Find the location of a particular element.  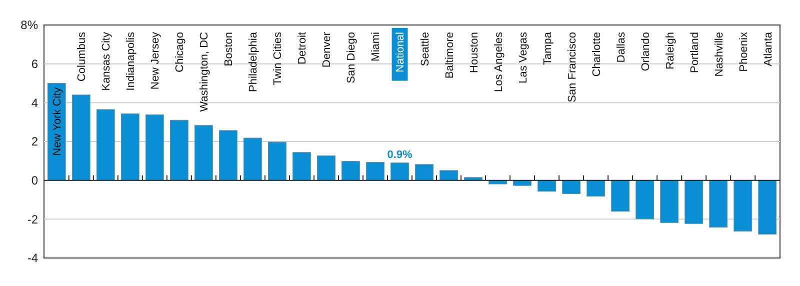

x-tick-label: Portland is located at coordinates (694, 52).